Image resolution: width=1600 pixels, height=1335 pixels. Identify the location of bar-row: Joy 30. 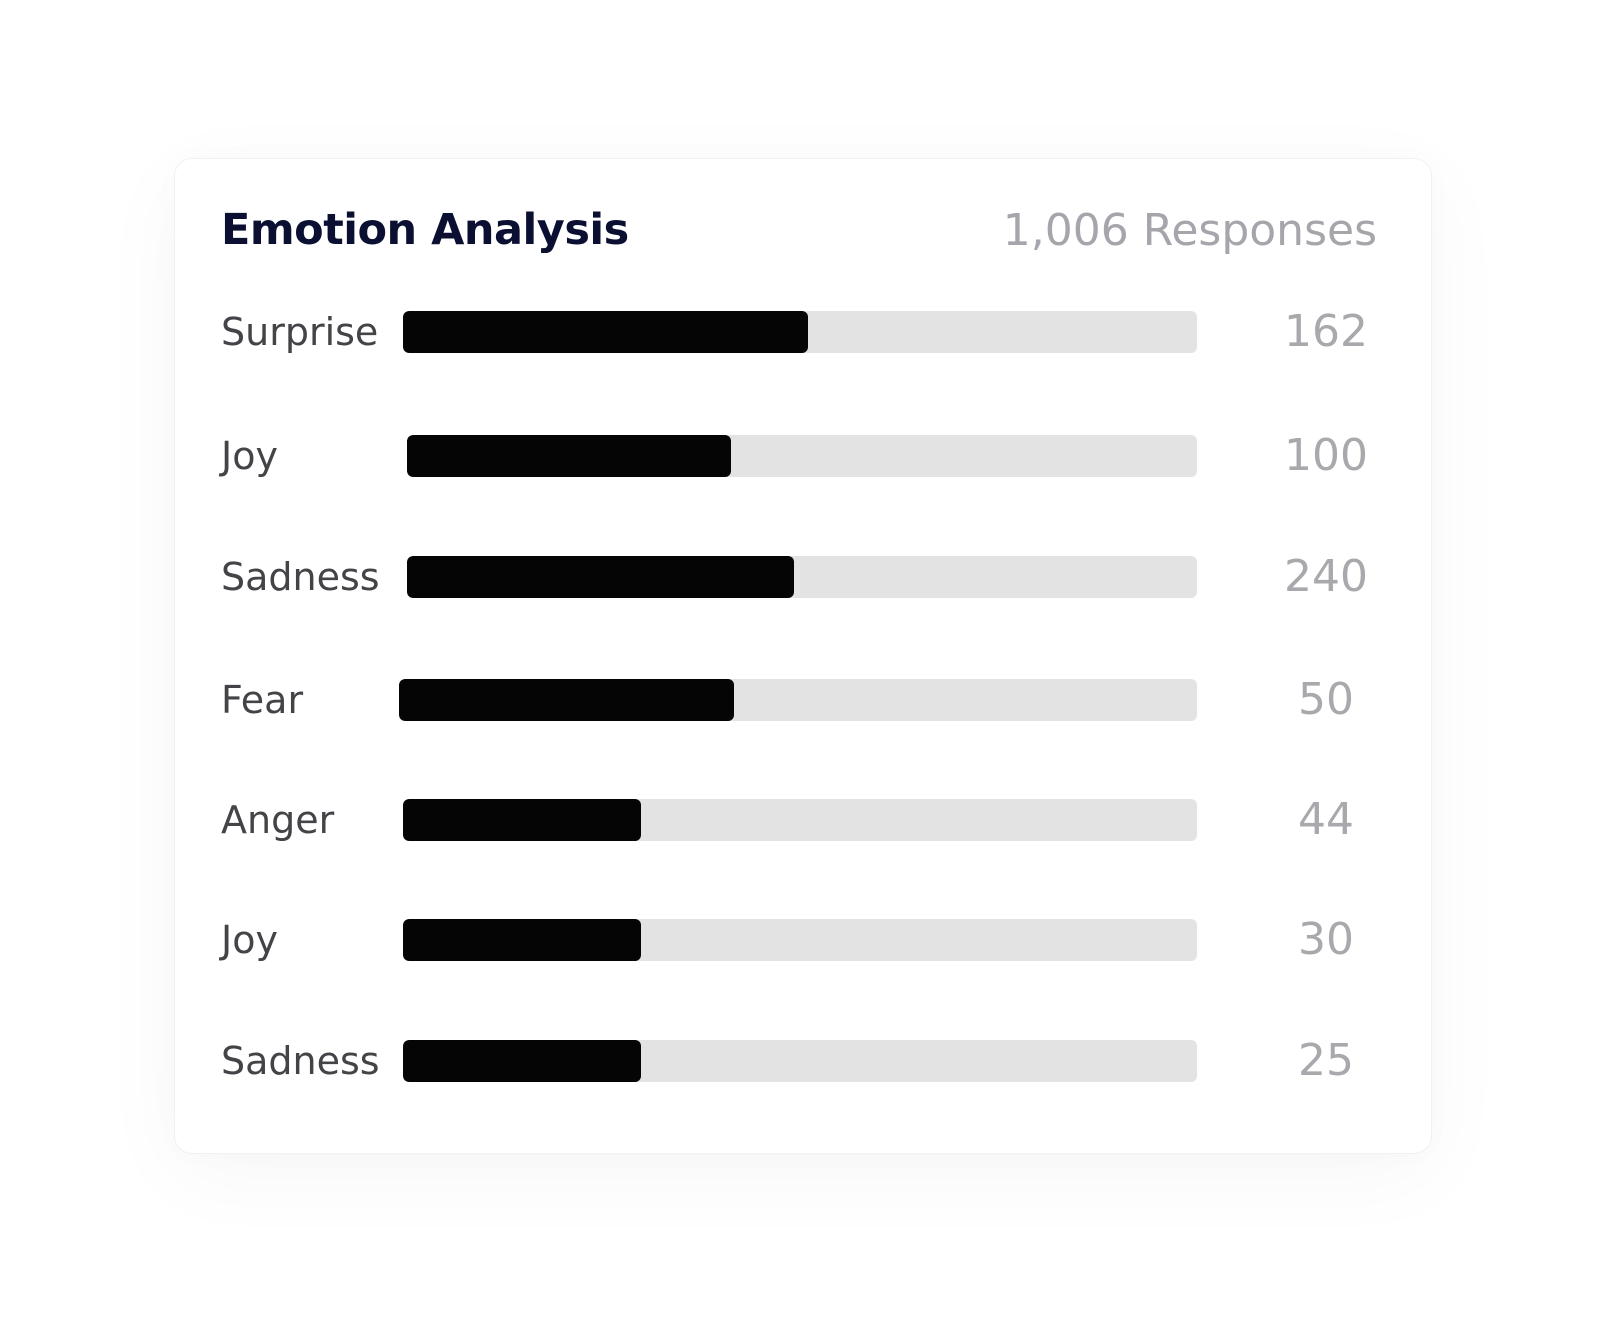
(803, 940).